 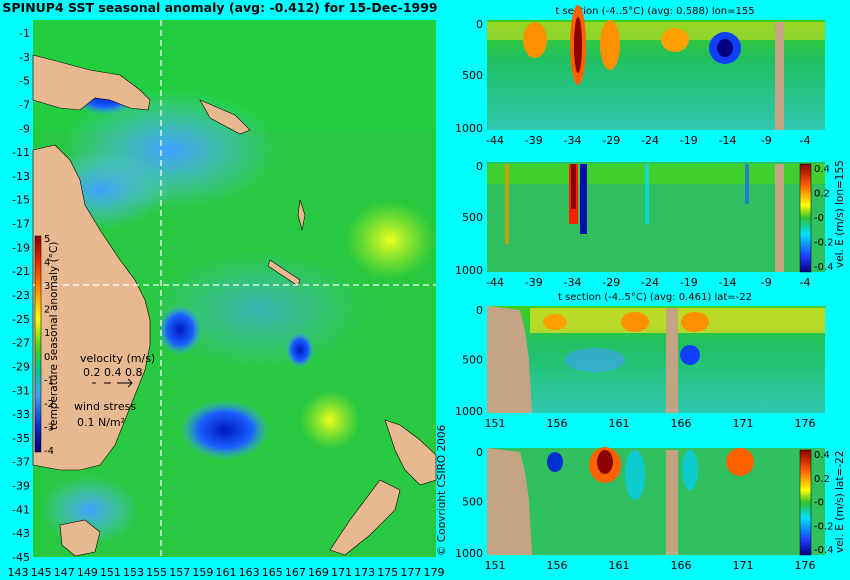 What do you see at coordinates (47, 239) in the screenshot?
I see `colorbar-tick-label: 5` at bounding box center [47, 239].